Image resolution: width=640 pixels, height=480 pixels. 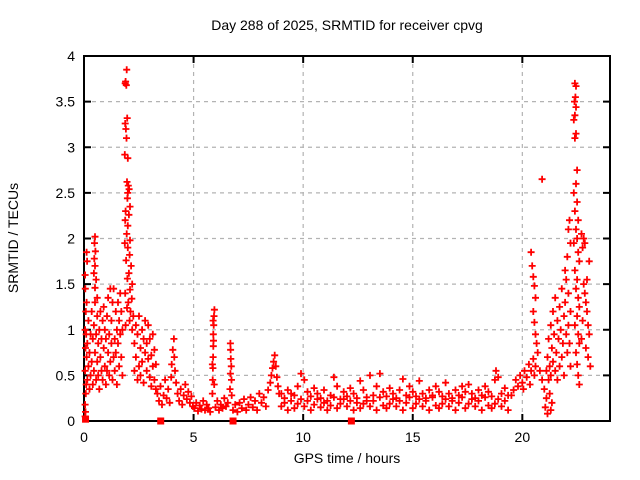 I want to click on x-tick-label: 0, so click(x=84, y=437).